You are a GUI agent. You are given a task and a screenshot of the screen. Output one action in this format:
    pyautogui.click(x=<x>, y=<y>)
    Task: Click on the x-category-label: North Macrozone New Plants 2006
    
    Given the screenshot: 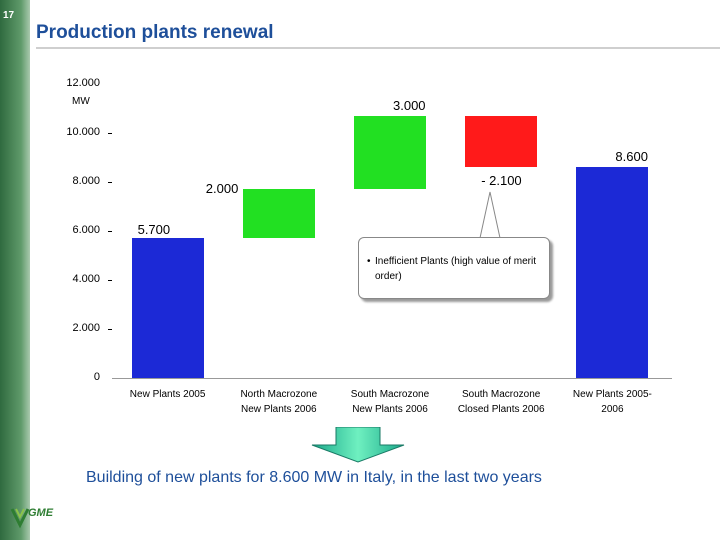 What is the action you would take?
    pyautogui.click(x=279, y=402)
    